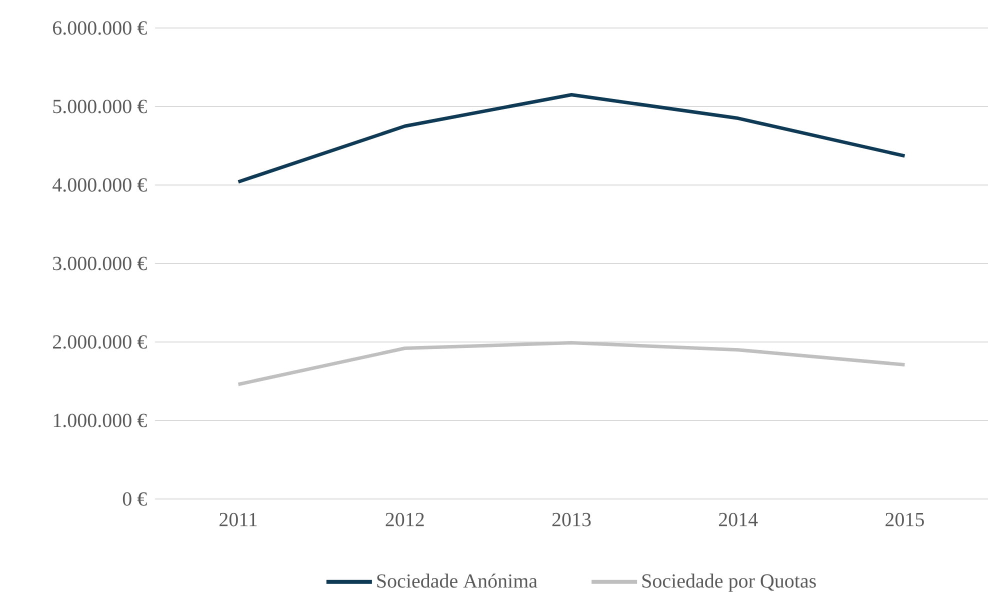 This screenshot has height=596, width=988. What do you see at coordinates (100, 28) in the screenshot?
I see `y-tick-label: 6.000.000 €` at bounding box center [100, 28].